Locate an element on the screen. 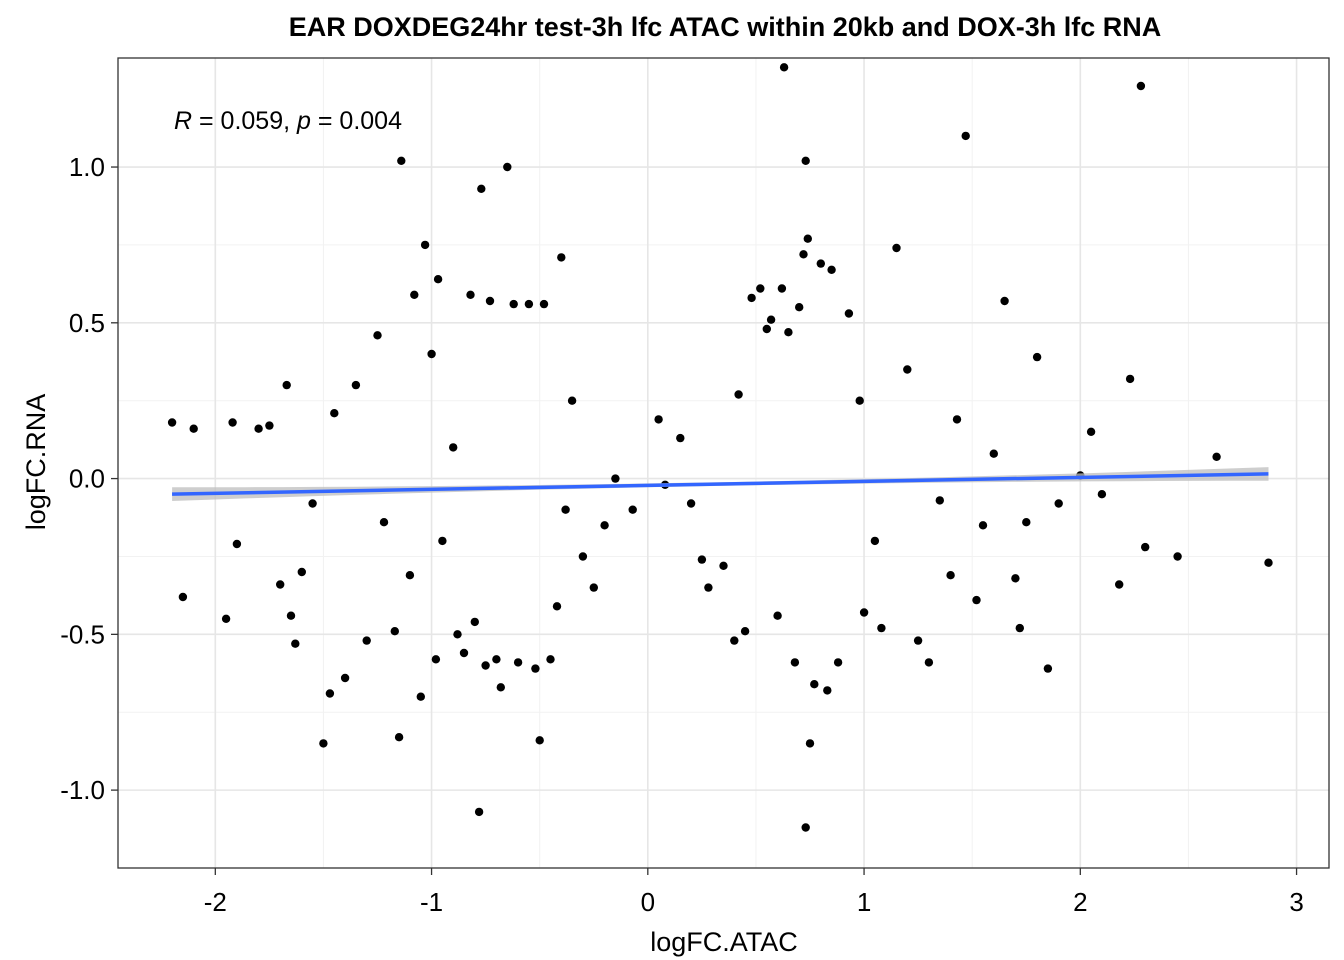 The image size is (1344, 960). stat-annotation: R = 0.059, p = 0.004 is located at coordinates (288, 121).